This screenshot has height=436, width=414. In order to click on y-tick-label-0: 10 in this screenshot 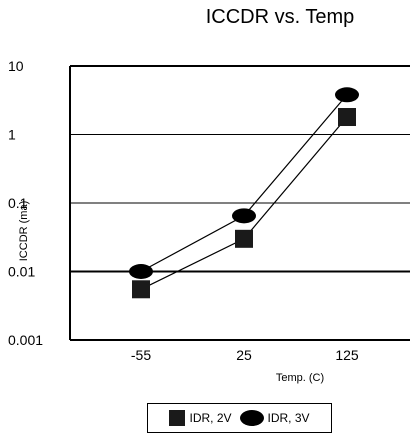, I will do `click(16, 66)`.